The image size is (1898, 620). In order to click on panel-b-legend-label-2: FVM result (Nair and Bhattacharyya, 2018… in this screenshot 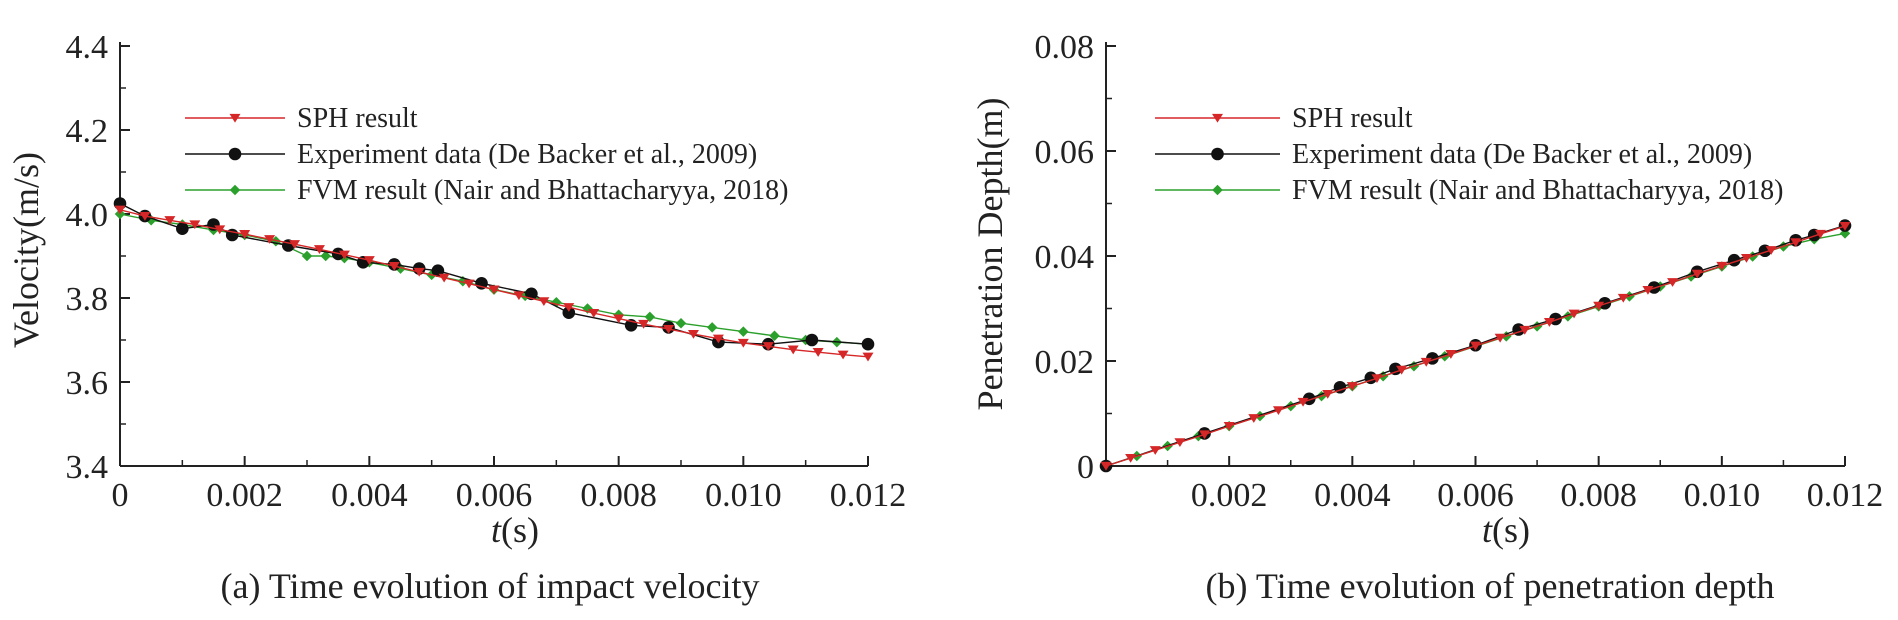, I will do `click(1537, 190)`.